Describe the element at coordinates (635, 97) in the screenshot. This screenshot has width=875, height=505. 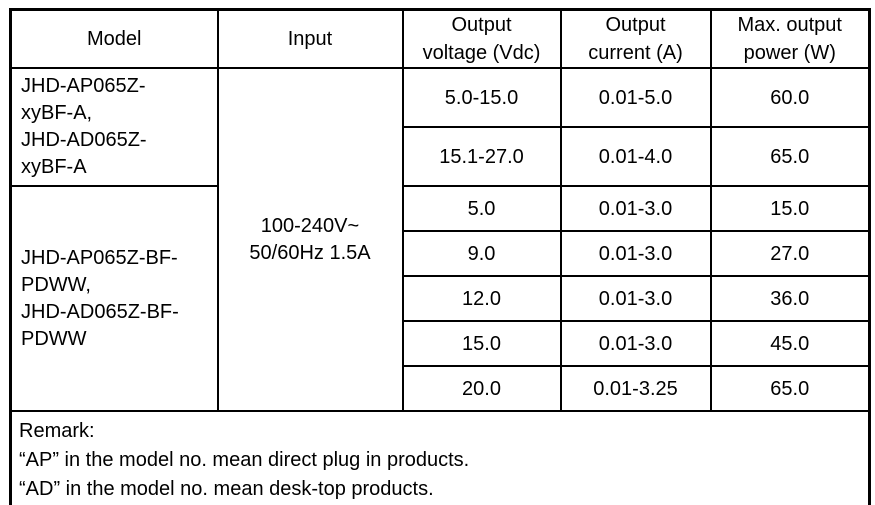
I see `output-current-cell: 0.01-5.0` at that location.